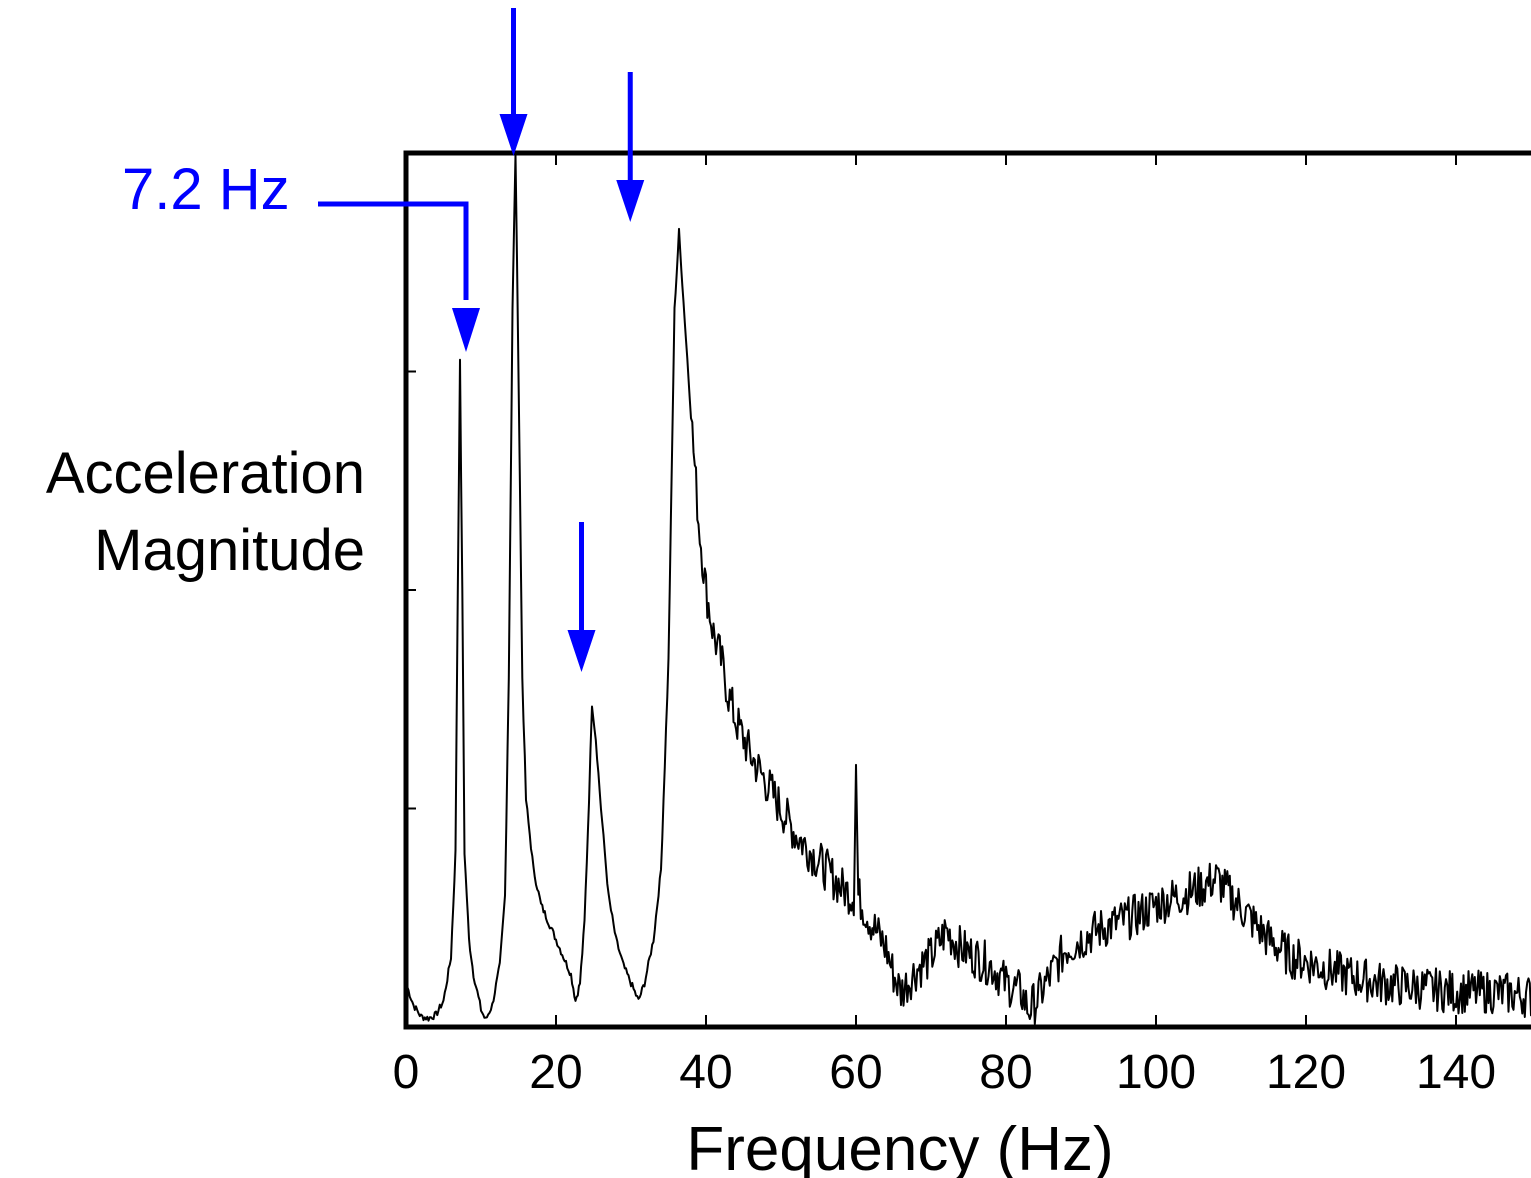 This screenshot has height=1178, width=1531. Describe the element at coordinates (899, 1146) in the screenshot. I see `x-axis-label: Frequency (Hz)` at that location.